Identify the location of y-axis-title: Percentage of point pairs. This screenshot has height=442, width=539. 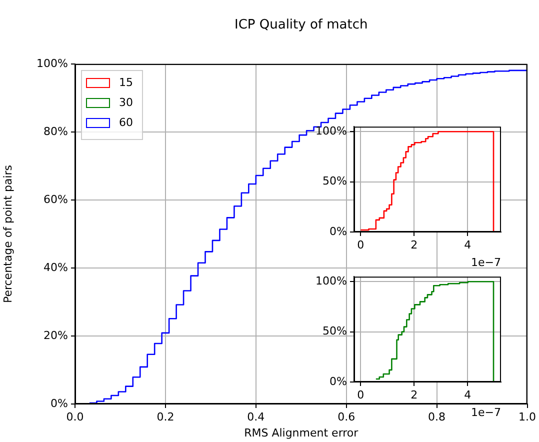
(7, 234).